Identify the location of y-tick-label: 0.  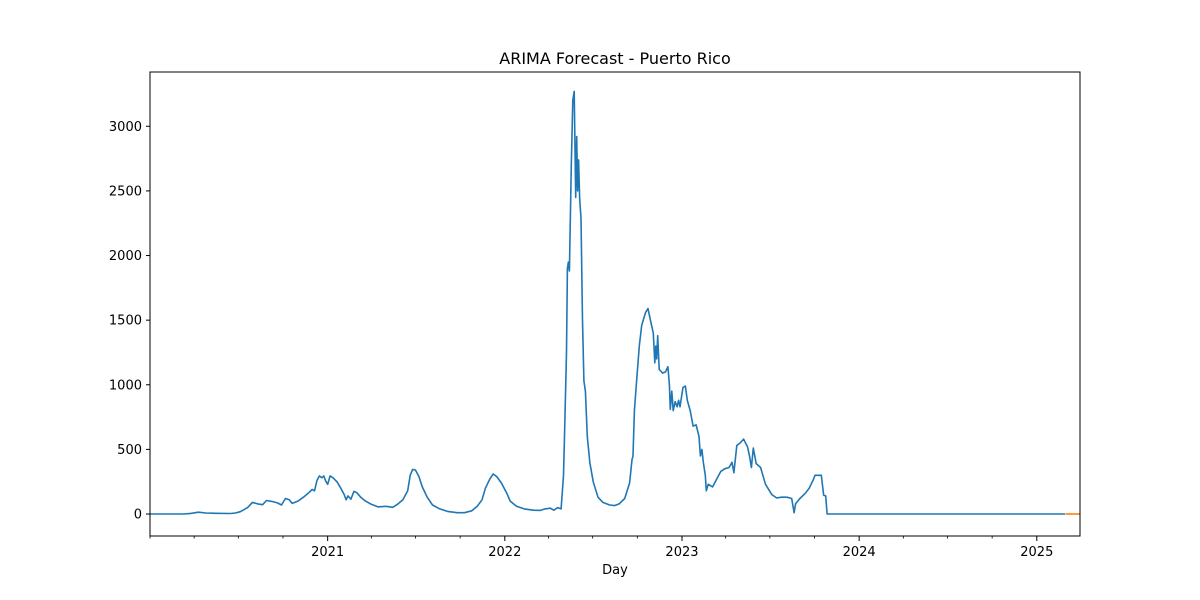
(138, 515).